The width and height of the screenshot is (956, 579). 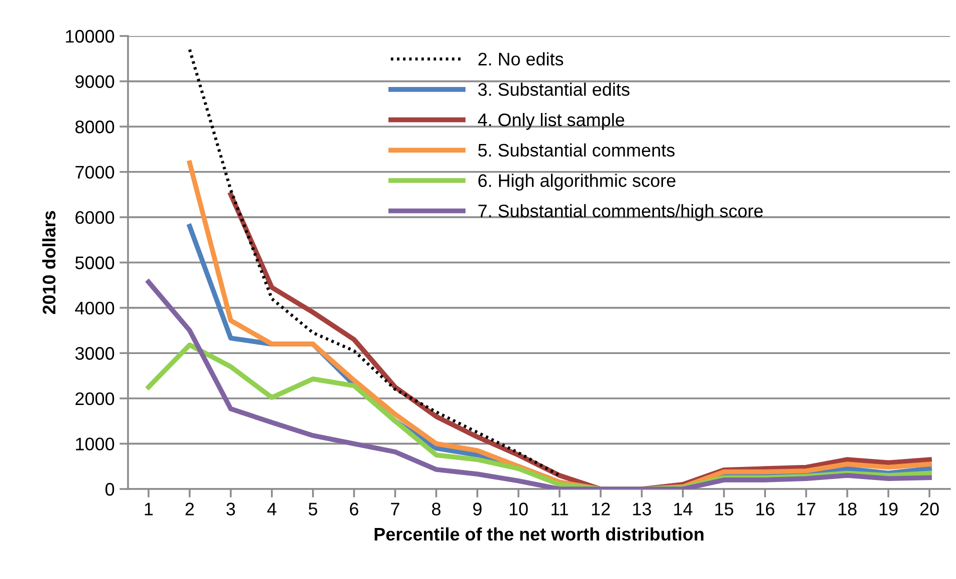 I want to click on y-tick-label: 1000, so click(x=95, y=444).